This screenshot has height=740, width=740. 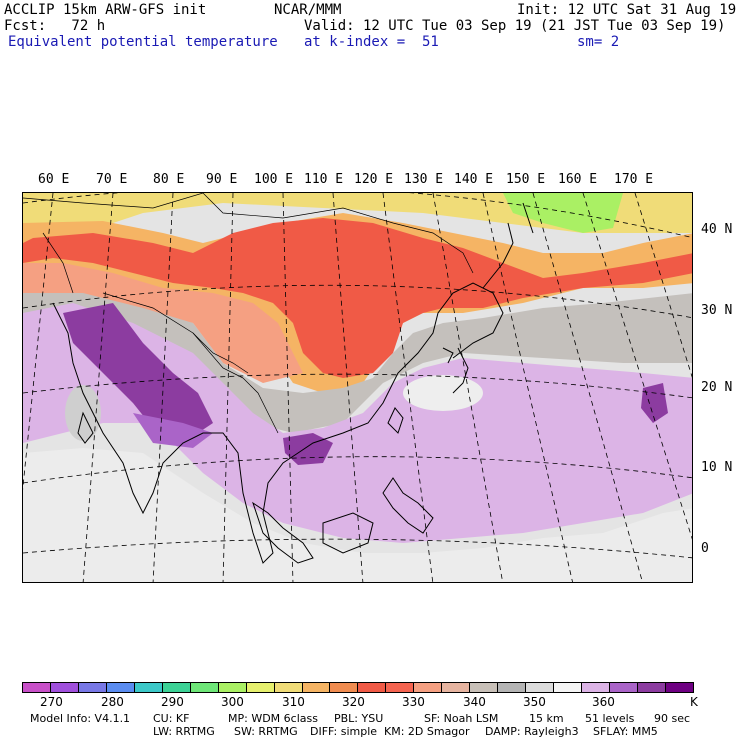 What do you see at coordinates (532, 731) in the screenshot?
I see `footer-damp: DAMP: Rayleigh3` at bounding box center [532, 731].